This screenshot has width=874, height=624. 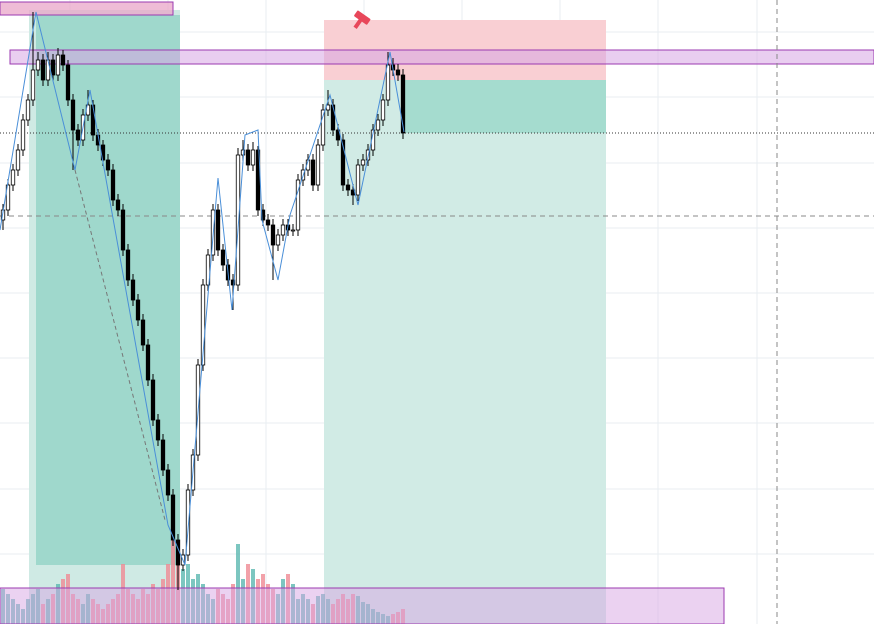 What do you see at coordinates (120, 345) in the screenshot?
I see `trend-line` at bounding box center [120, 345].